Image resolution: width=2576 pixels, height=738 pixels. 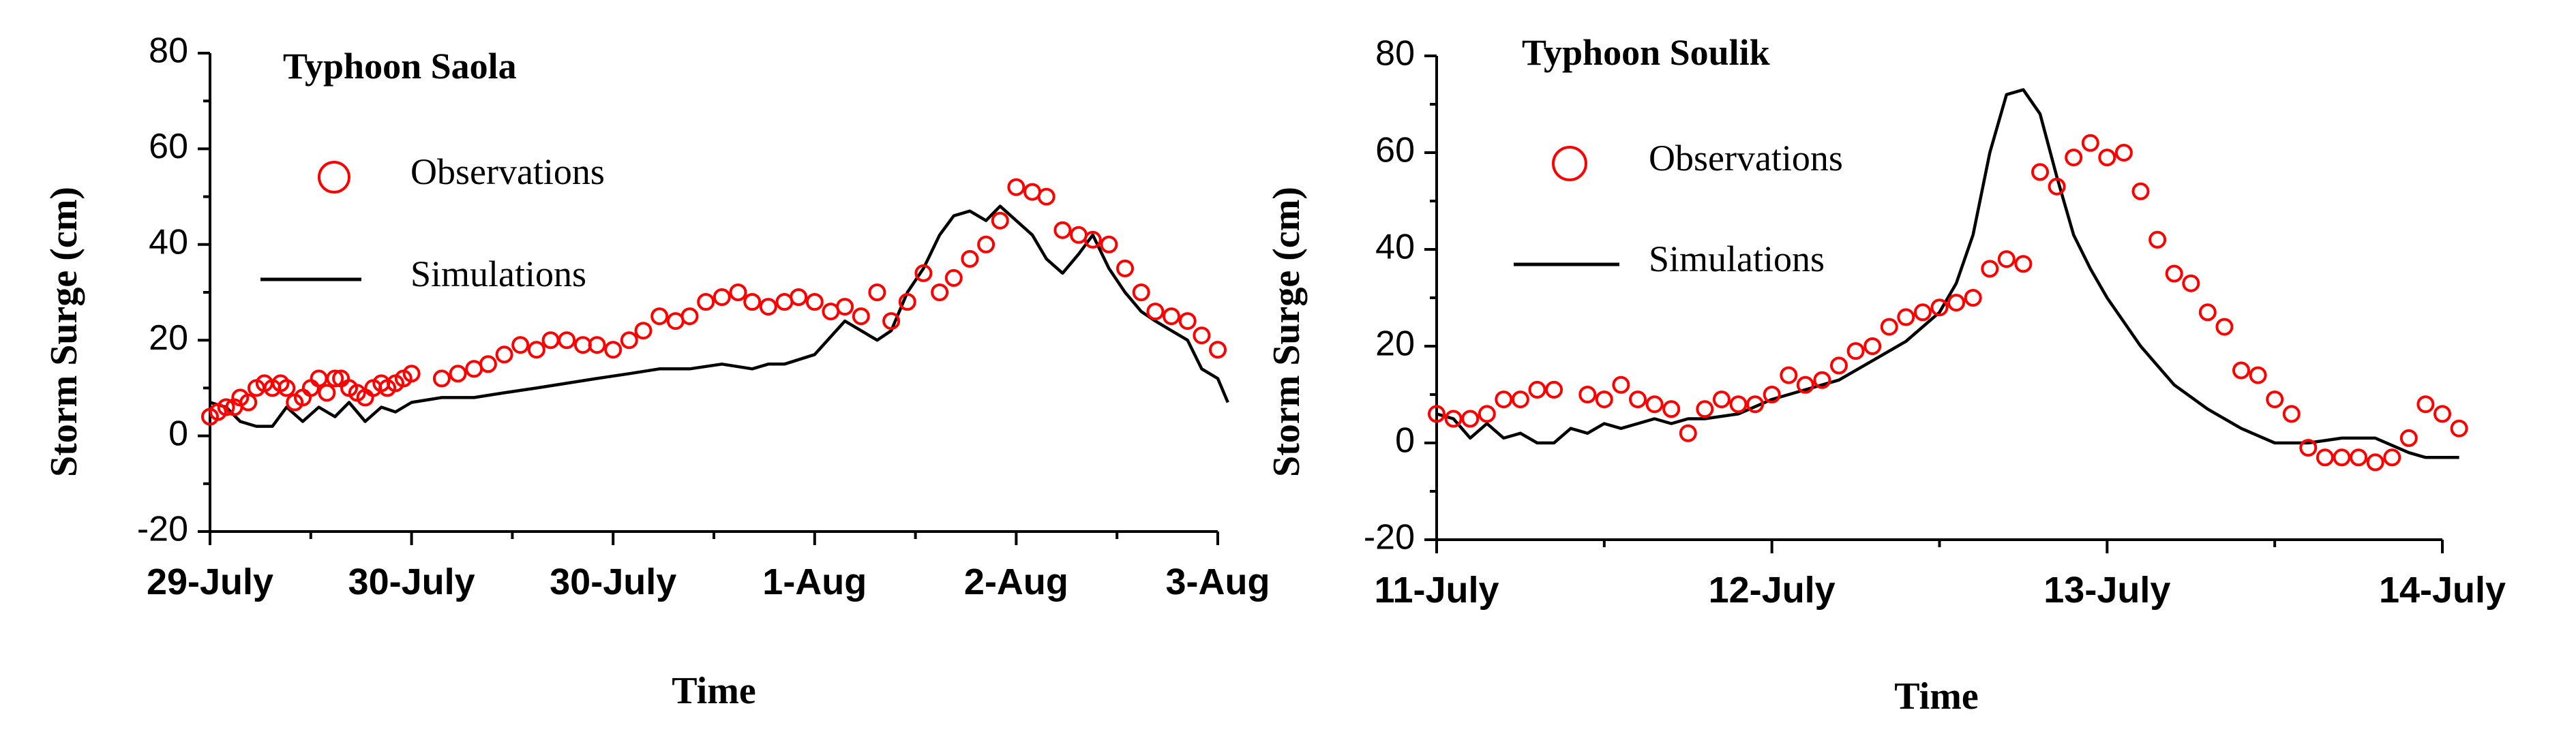 What do you see at coordinates (1436, 591) in the screenshot?
I see `x-tick-label: 11-July` at bounding box center [1436, 591].